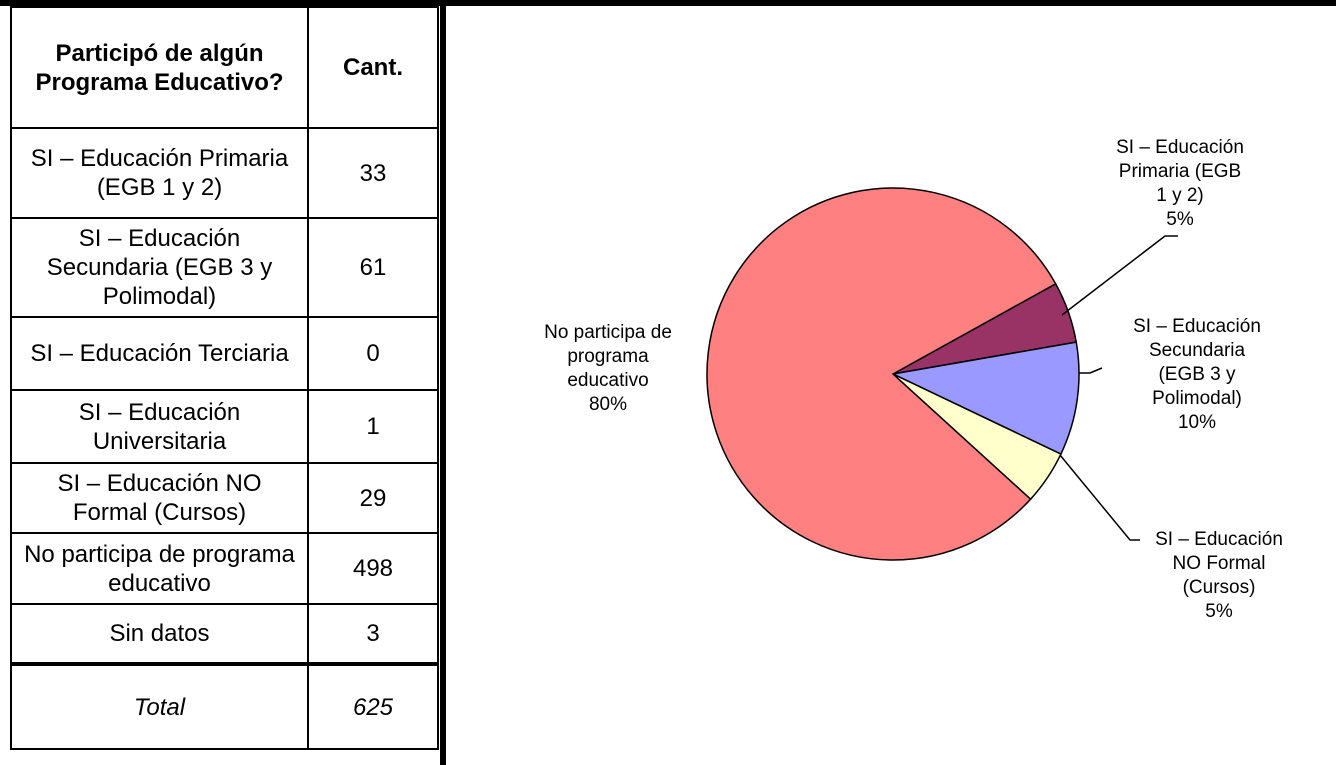  What do you see at coordinates (1219, 563) in the screenshot?
I see `label-line: NO Formal` at bounding box center [1219, 563].